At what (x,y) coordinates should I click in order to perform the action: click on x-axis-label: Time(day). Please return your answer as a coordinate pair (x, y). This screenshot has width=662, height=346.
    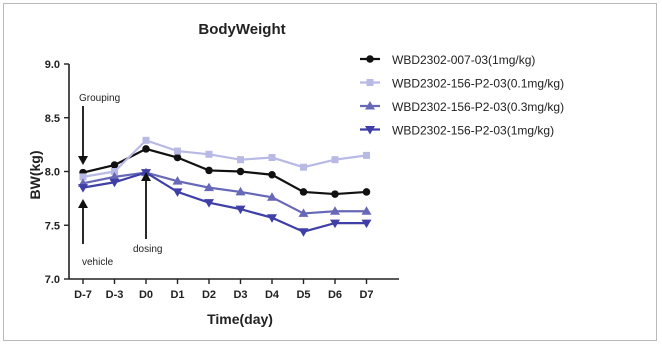
    Looking at the image, I should click on (240, 319).